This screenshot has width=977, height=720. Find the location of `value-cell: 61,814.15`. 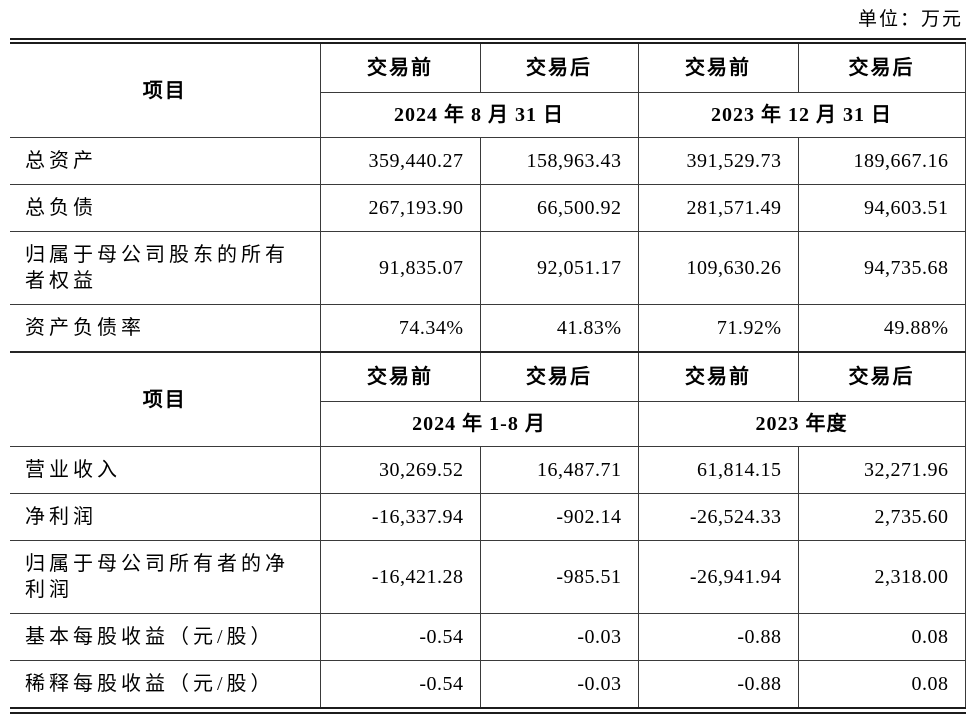

value-cell: 61,814.15 is located at coordinates (718, 470).